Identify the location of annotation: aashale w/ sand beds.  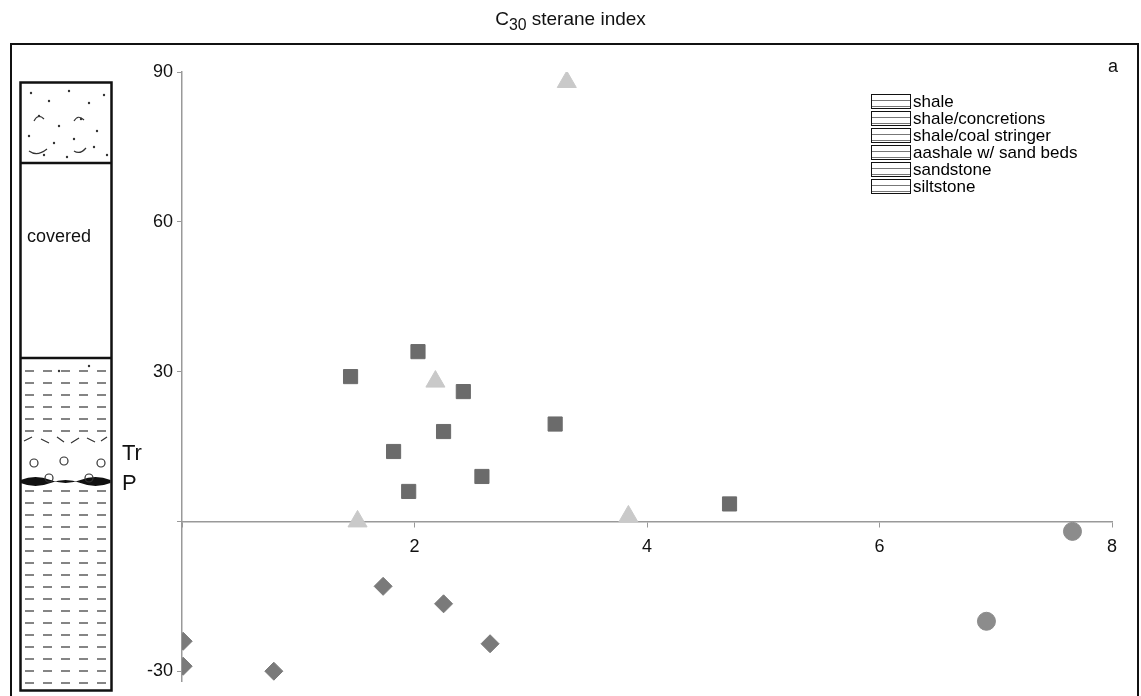
(995, 152).